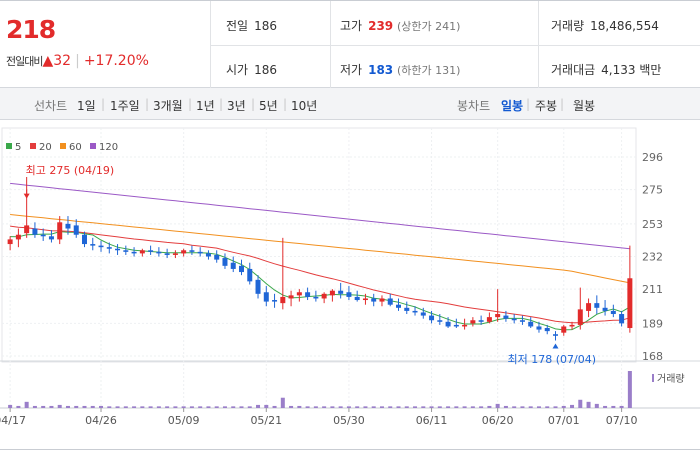 The width and height of the screenshot is (700, 450). What do you see at coordinates (62, 61) in the screenshot?
I see `change-value: 32` at bounding box center [62, 61].